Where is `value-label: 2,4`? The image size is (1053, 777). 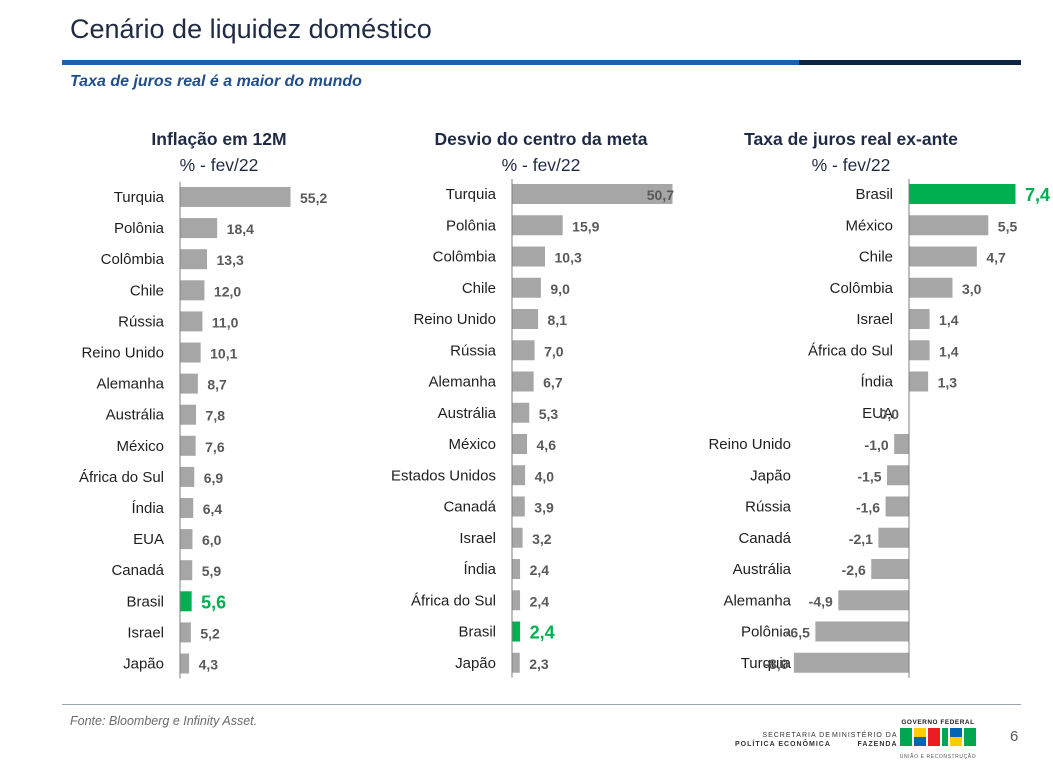
value-label: 2,4 is located at coordinates (540, 601).